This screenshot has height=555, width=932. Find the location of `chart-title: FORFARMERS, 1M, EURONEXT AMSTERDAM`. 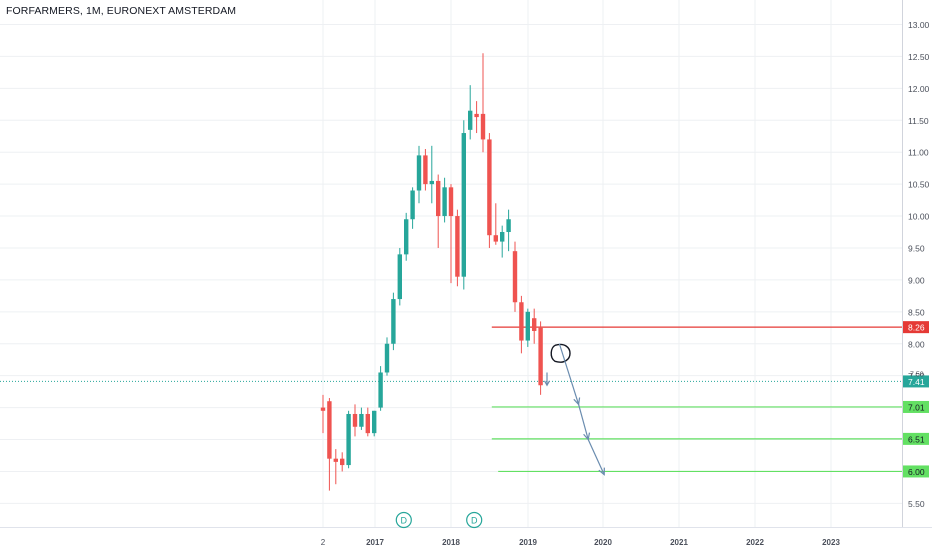

chart-title: FORFARMERS, 1M, EURONEXT AMSTERDAM is located at coordinates (121, 11).